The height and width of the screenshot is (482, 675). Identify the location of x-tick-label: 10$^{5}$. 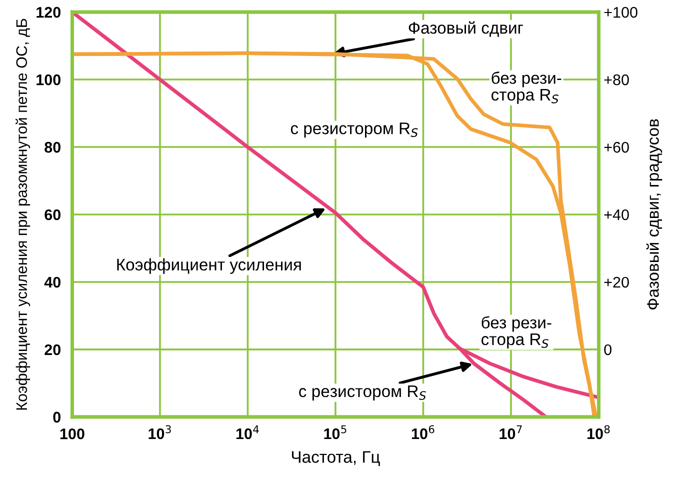
(335, 432).